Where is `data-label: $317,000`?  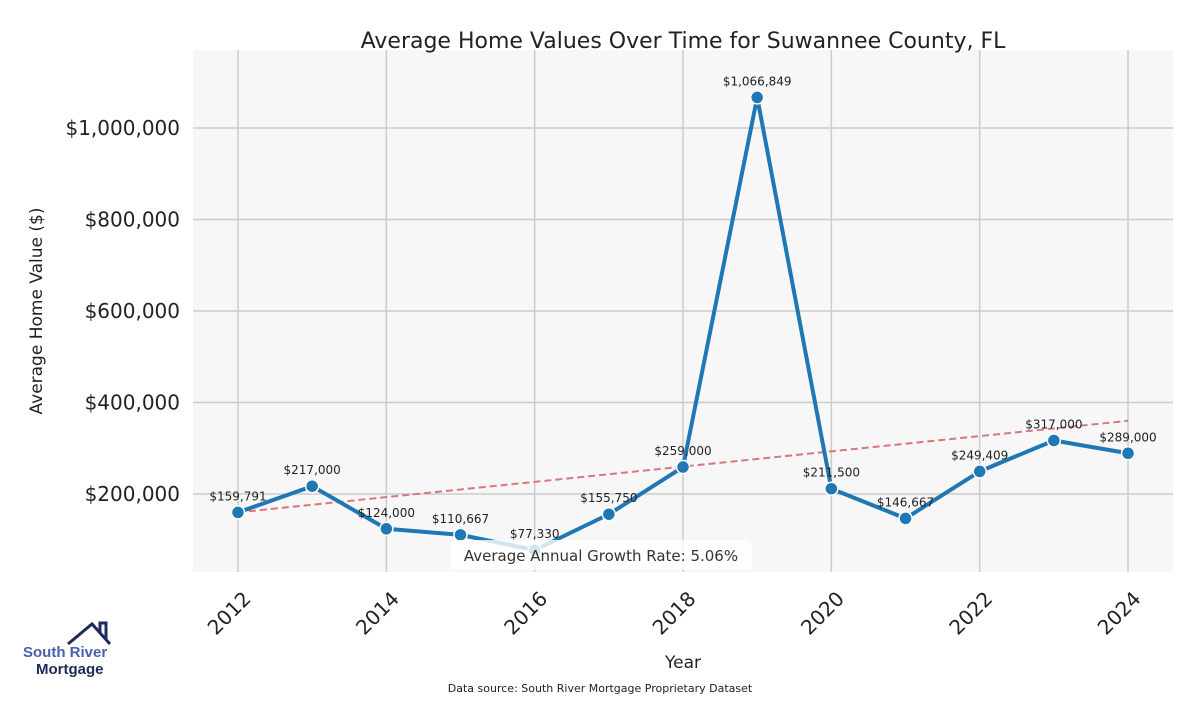 data-label: $317,000 is located at coordinates (1053, 424).